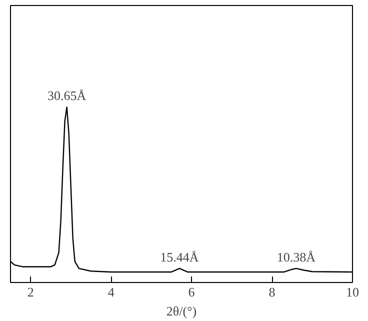 This screenshot has width=368, height=321. What do you see at coordinates (352, 292) in the screenshot?
I see `x-tick-label: 10` at bounding box center [352, 292].